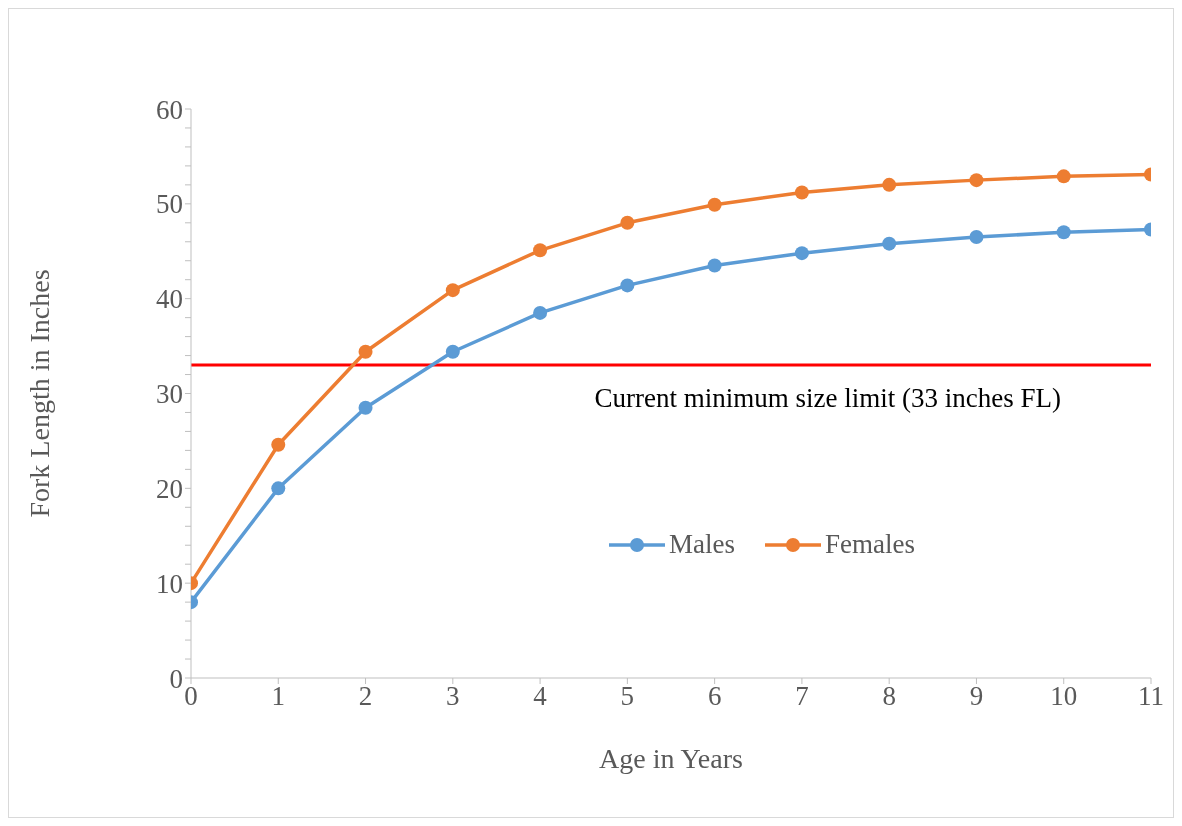 The width and height of the screenshot is (1182, 826). Describe the element at coordinates (827, 398) in the screenshot. I see `ref-line-label: Current minimum size limit (33 inches FL)` at that location.